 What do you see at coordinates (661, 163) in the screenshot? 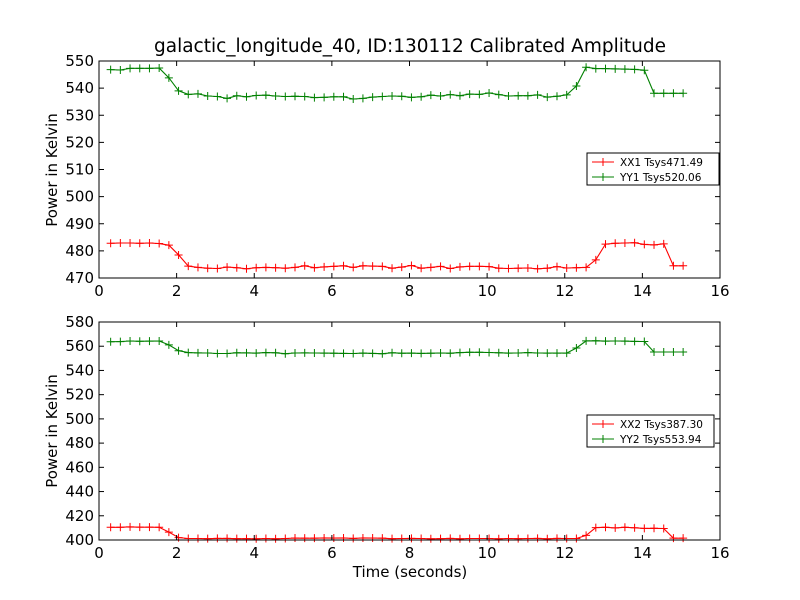
I see `legend-label: XX1 Tsys471.49` at bounding box center [661, 163].